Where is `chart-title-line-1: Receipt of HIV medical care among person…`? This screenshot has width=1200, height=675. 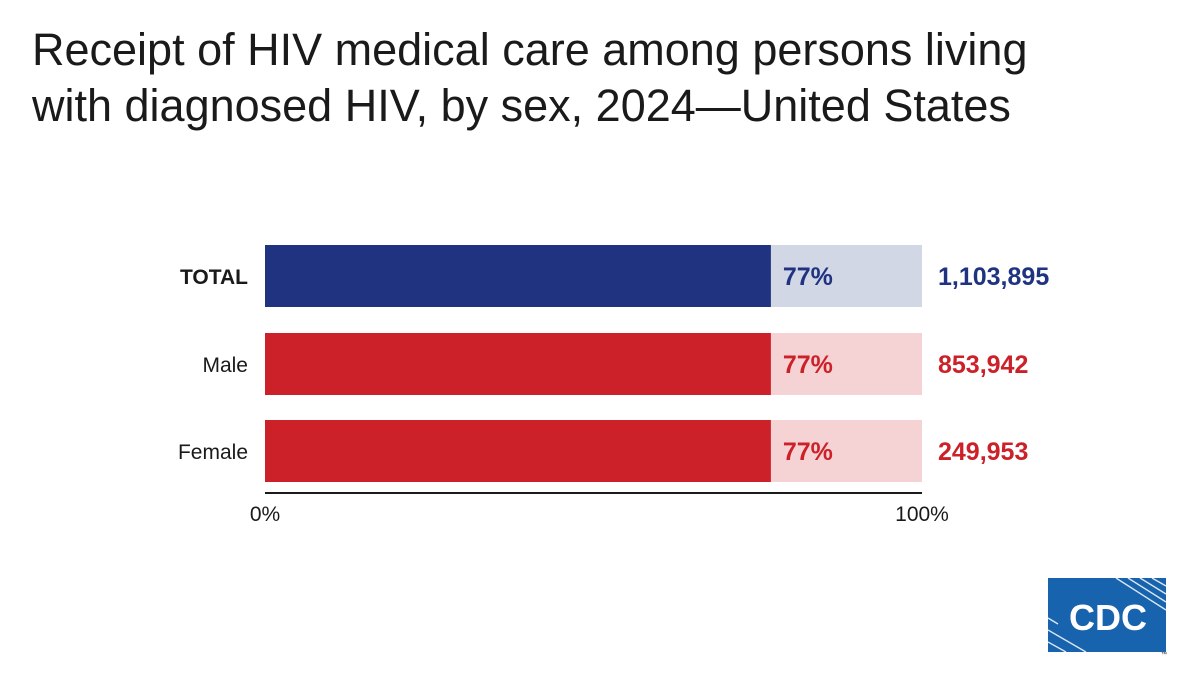
chart-title-line-1: Receipt of HIV medical care among person… is located at coordinates (530, 49).